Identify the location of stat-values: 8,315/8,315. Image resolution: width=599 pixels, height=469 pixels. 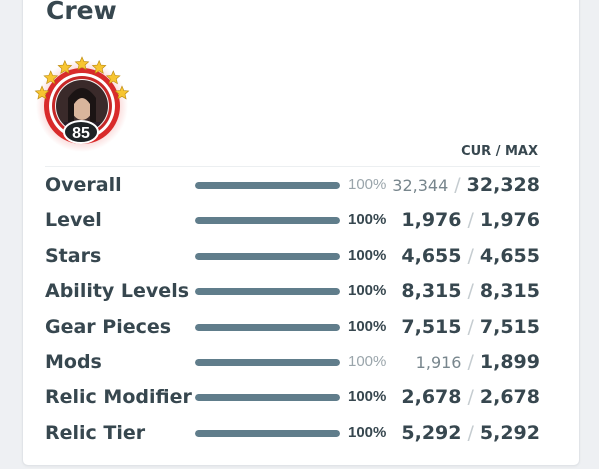
(470, 291).